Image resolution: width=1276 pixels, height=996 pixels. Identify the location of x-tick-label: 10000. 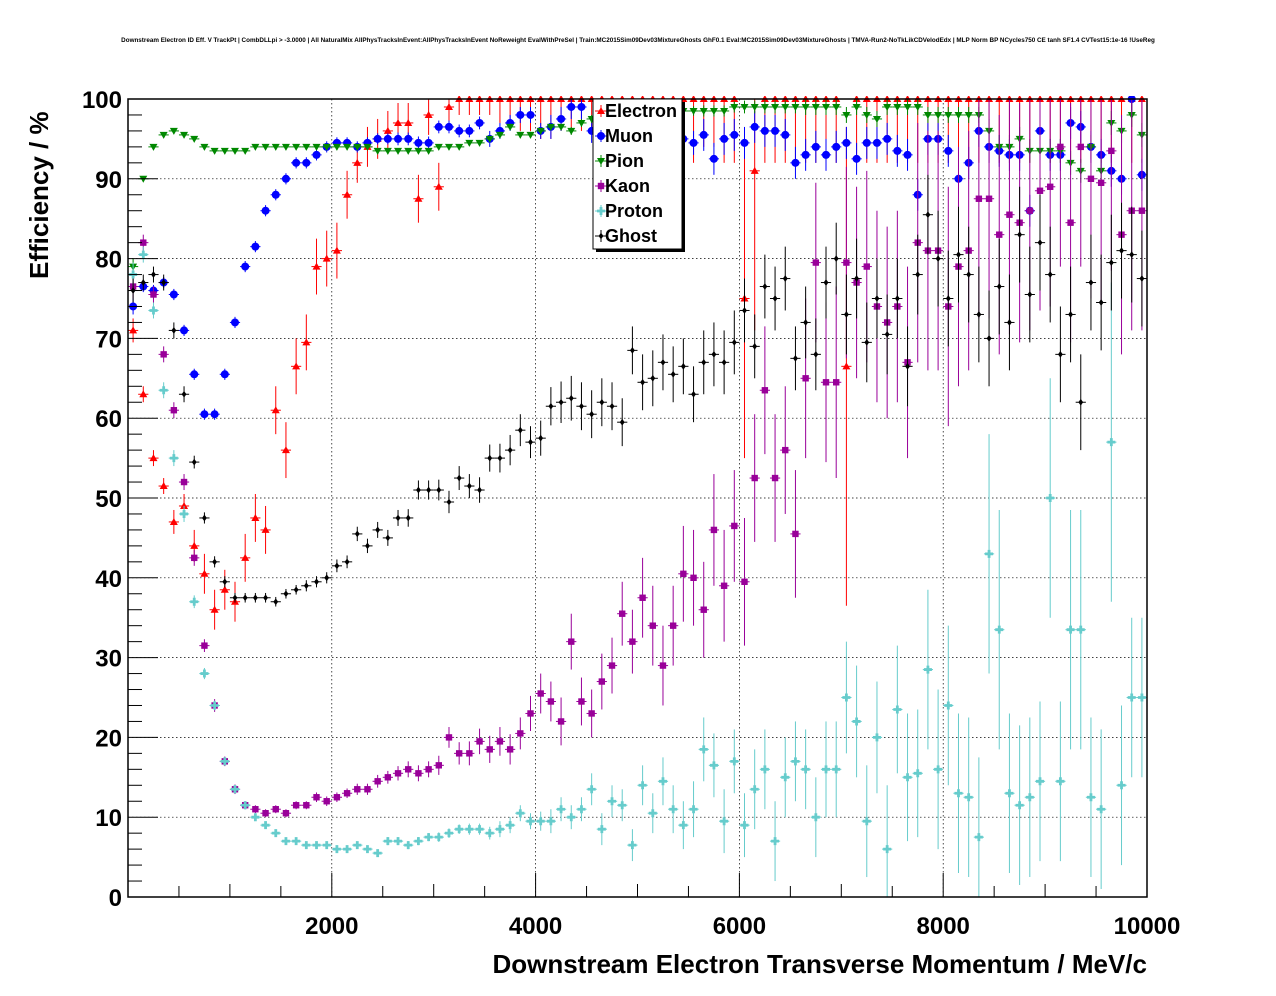
(1147, 926).